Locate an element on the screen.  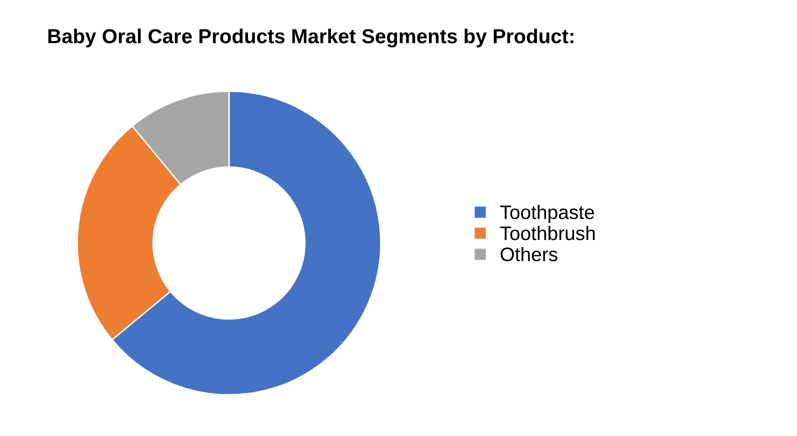
legend-label: Others is located at coordinates (529, 254).